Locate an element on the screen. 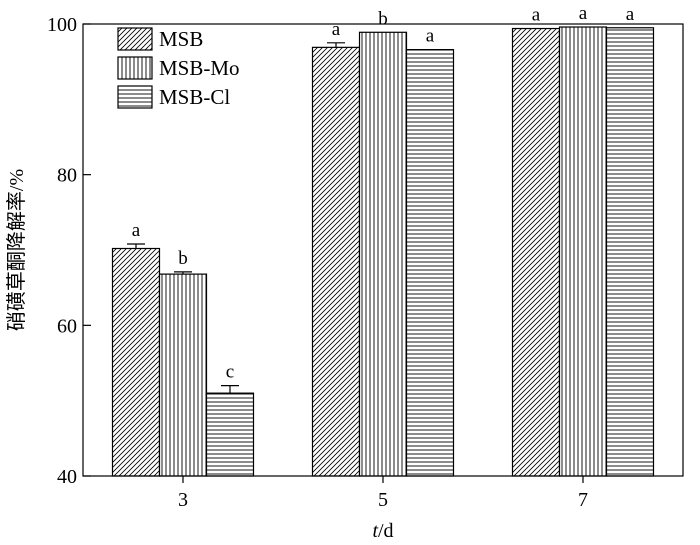 The width and height of the screenshot is (700, 545). significance-letter-msb-day7: a is located at coordinates (536, 15).